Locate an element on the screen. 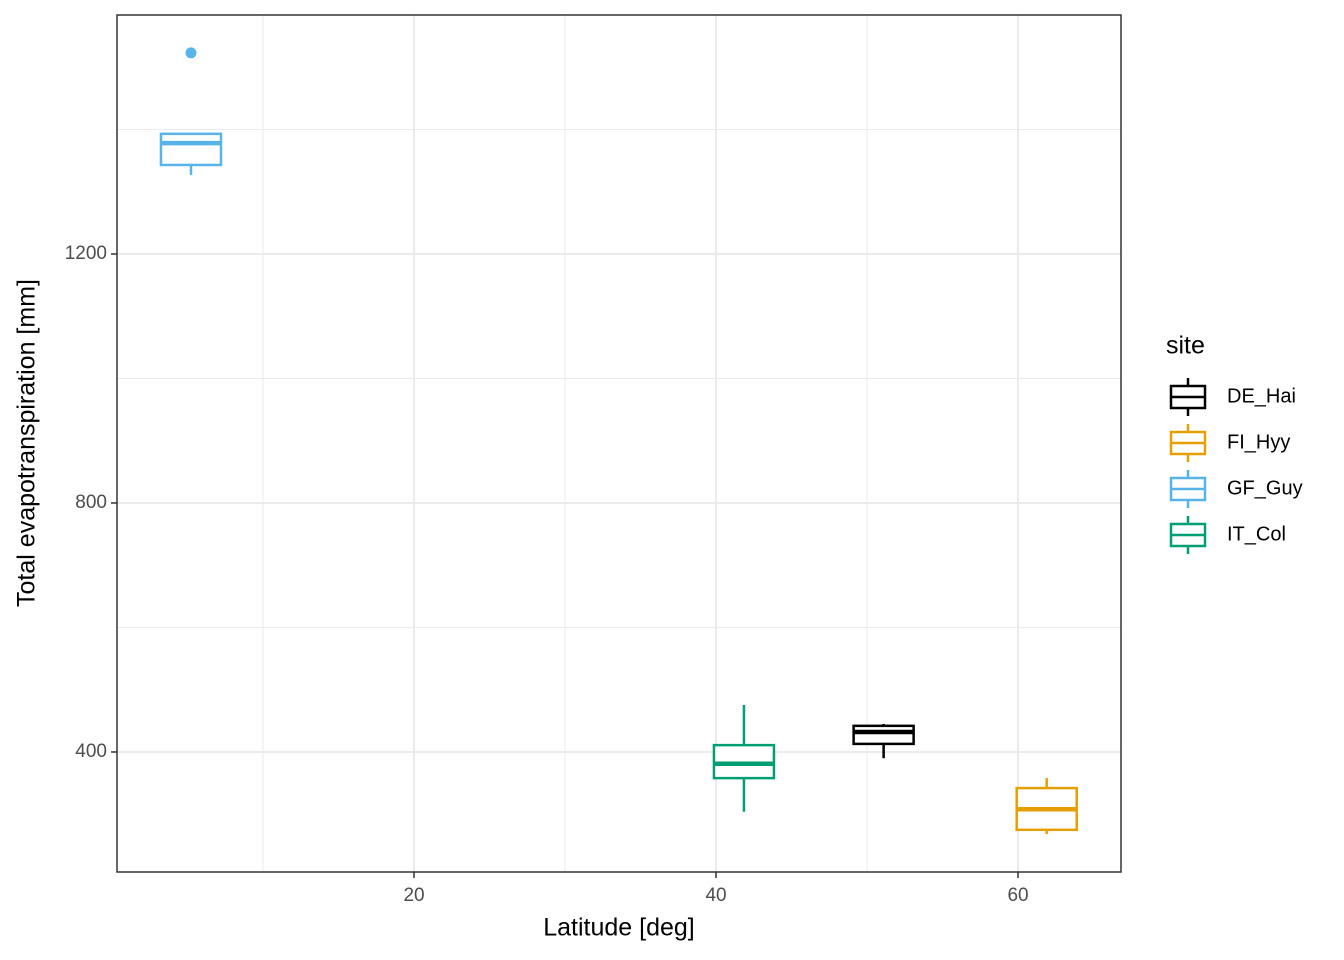  legend-item: FI_Hyy is located at coordinates (1229, 443).